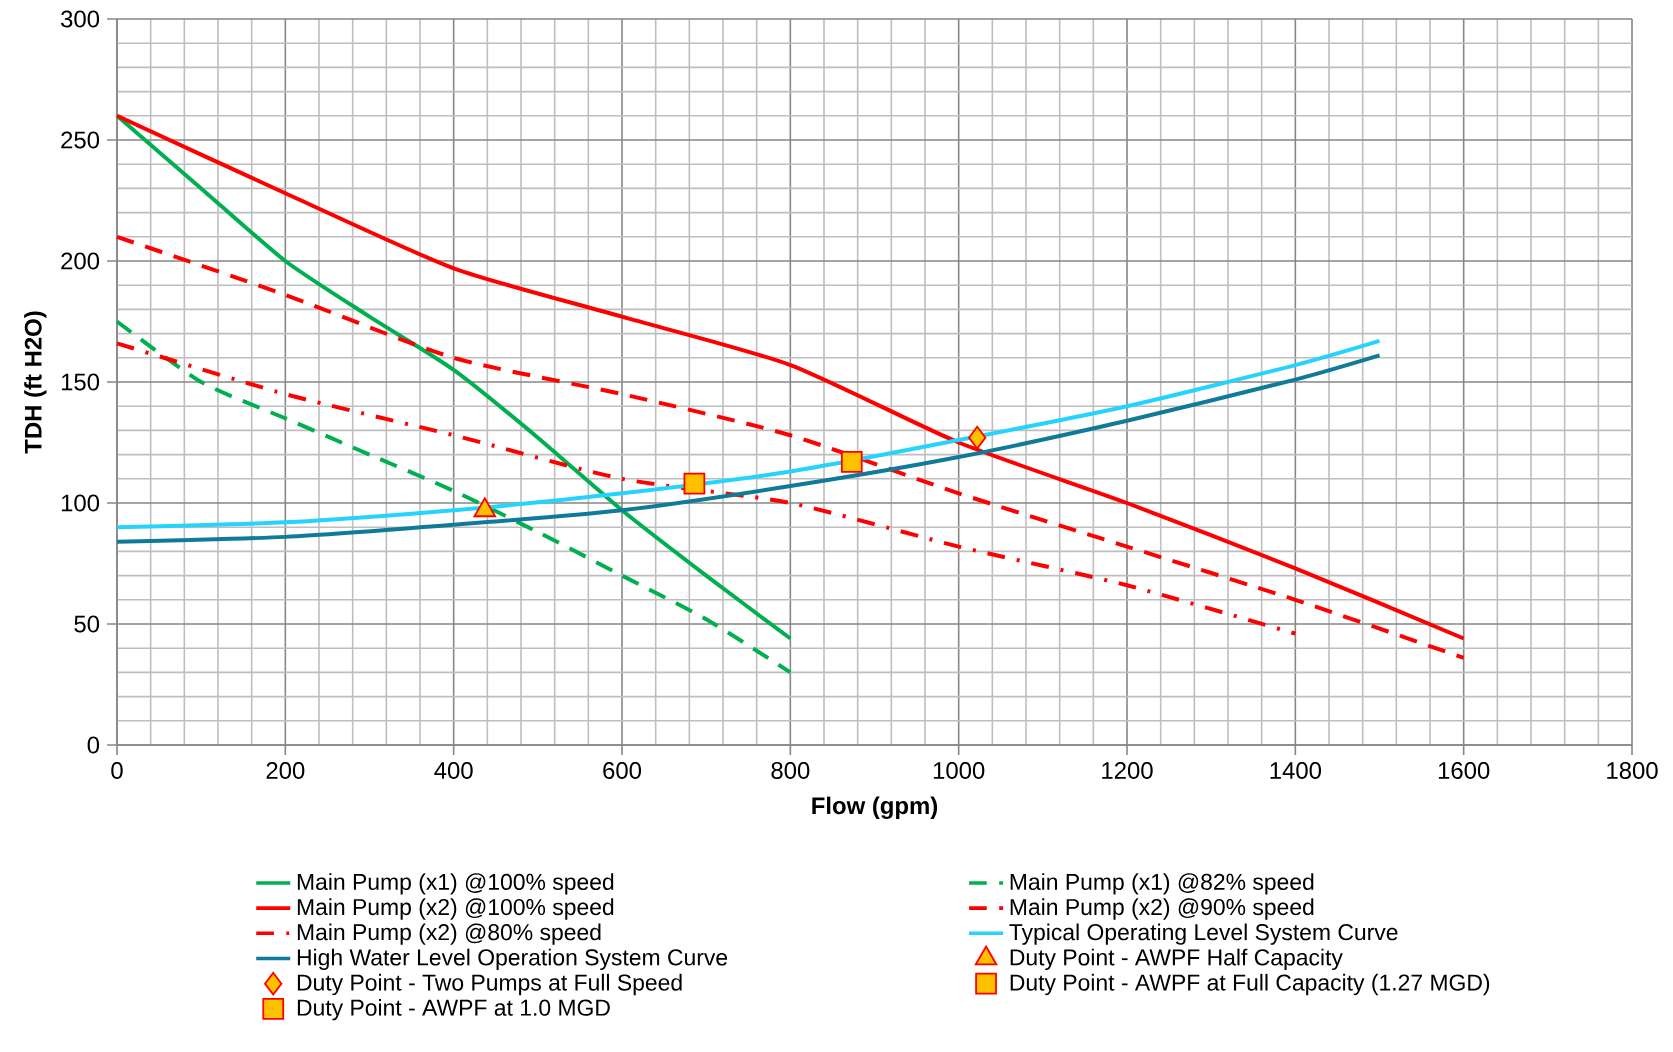  Describe the element at coordinates (449, 934) in the screenshot. I see `legend-label: Main Pump (x2) @80% speed` at that location.